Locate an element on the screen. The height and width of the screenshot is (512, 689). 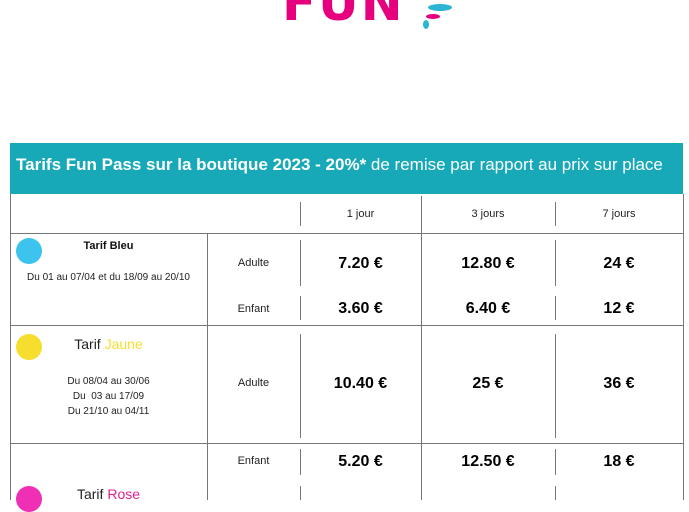
blue-dot-icon is located at coordinates (29, 251).